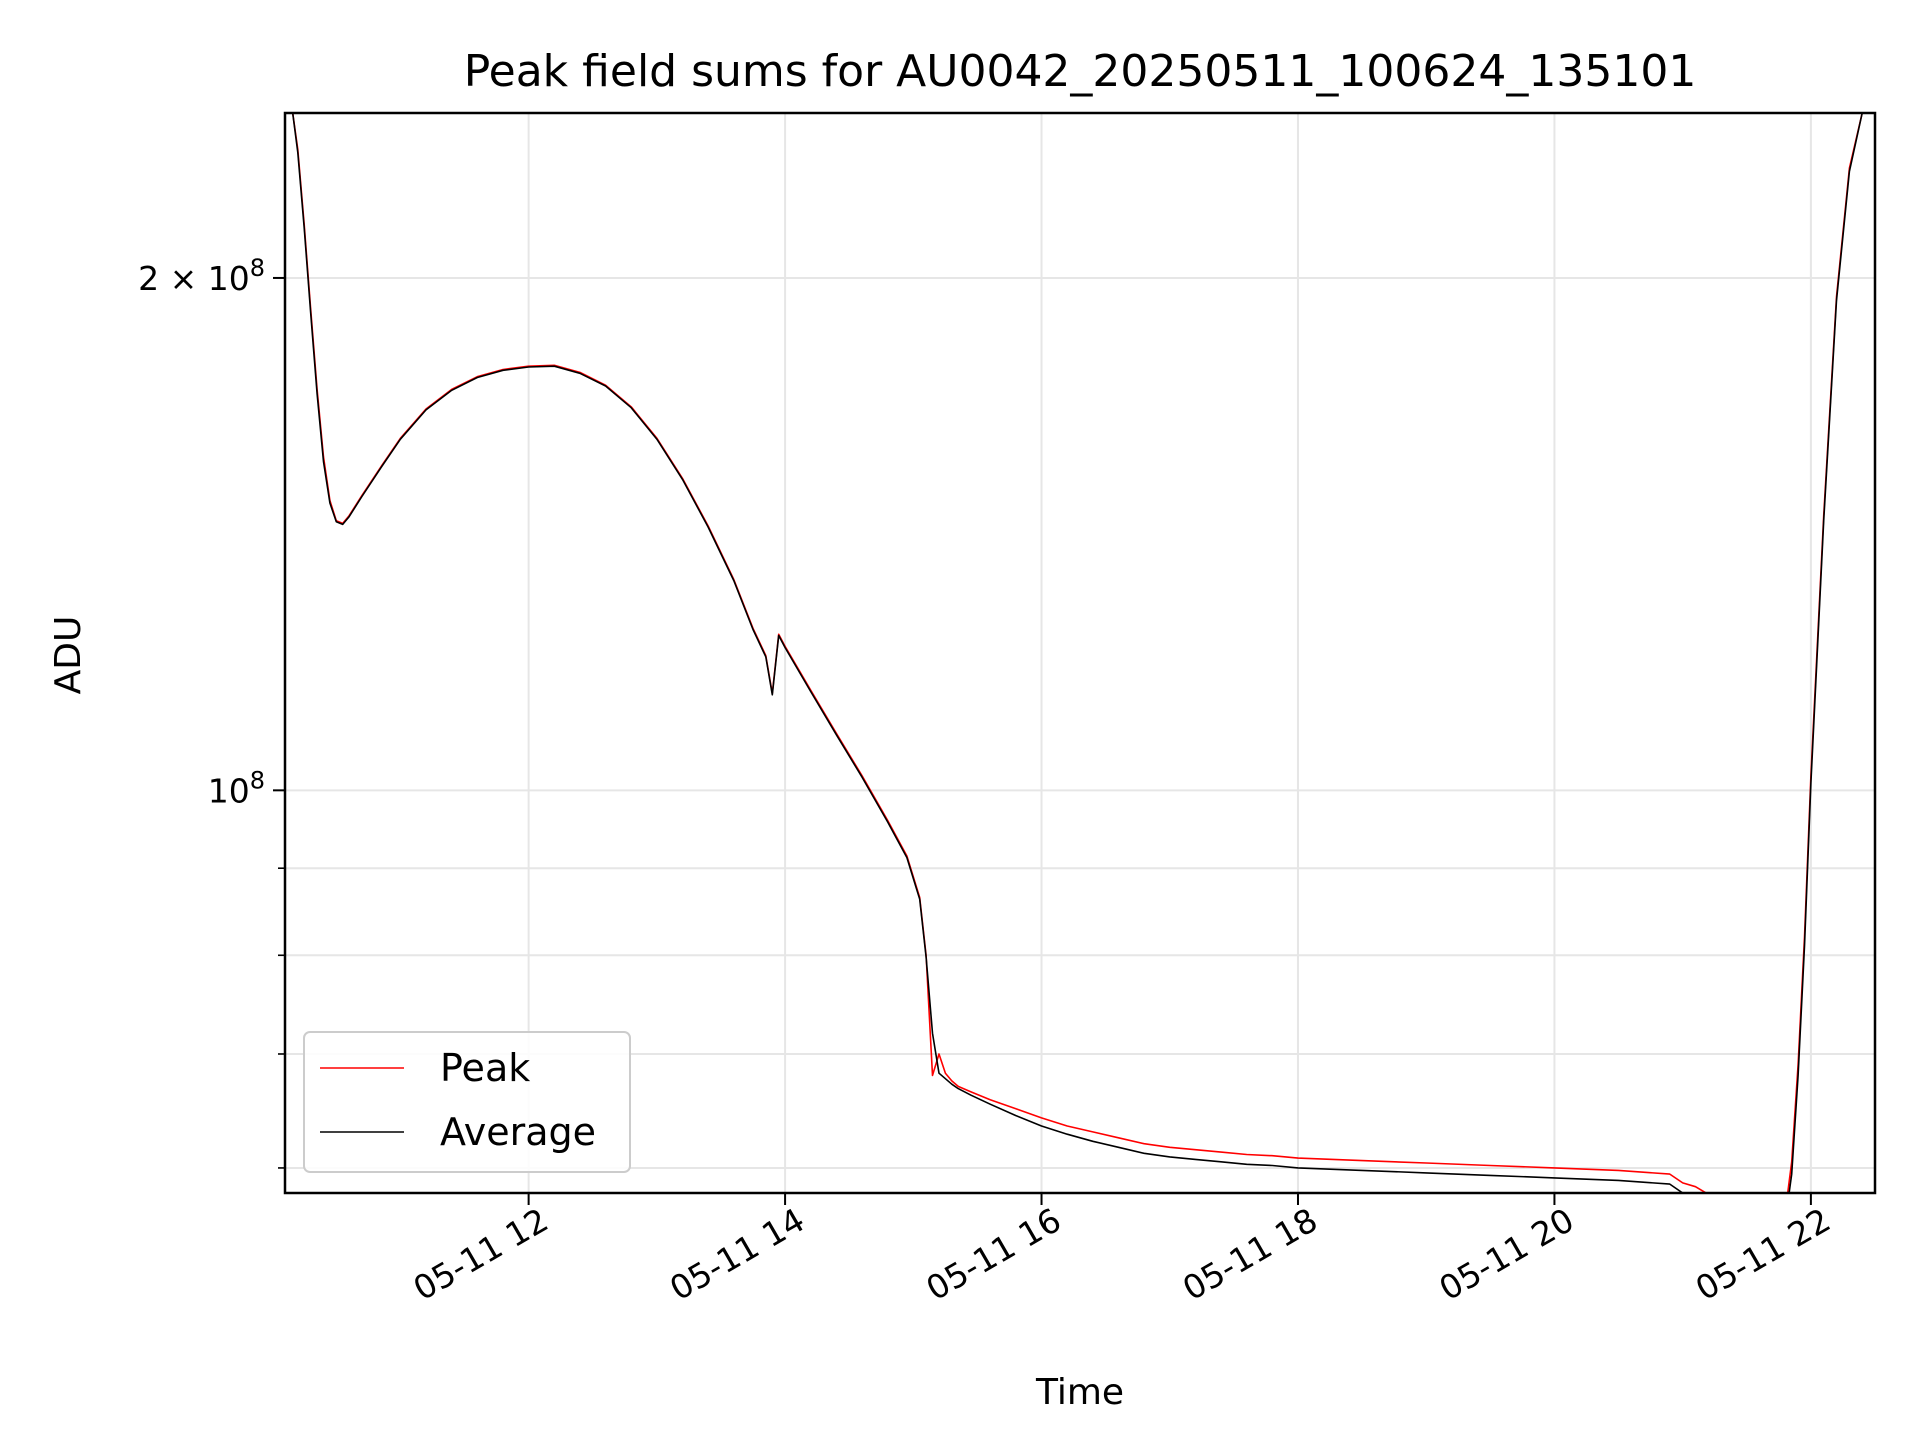 This screenshot has height=1440, width=1920. I want to click on y-tick-label: 108, so click(236, 788).